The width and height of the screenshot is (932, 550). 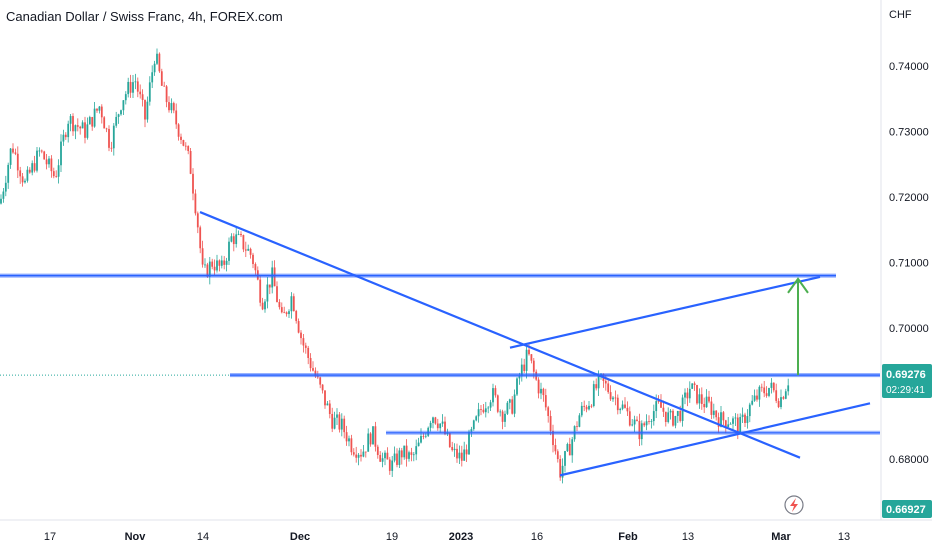 What do you see at coordinates (537, 537) in the screenshot?
I see `x-tick-label: 16` at bounding box center [537, 537].